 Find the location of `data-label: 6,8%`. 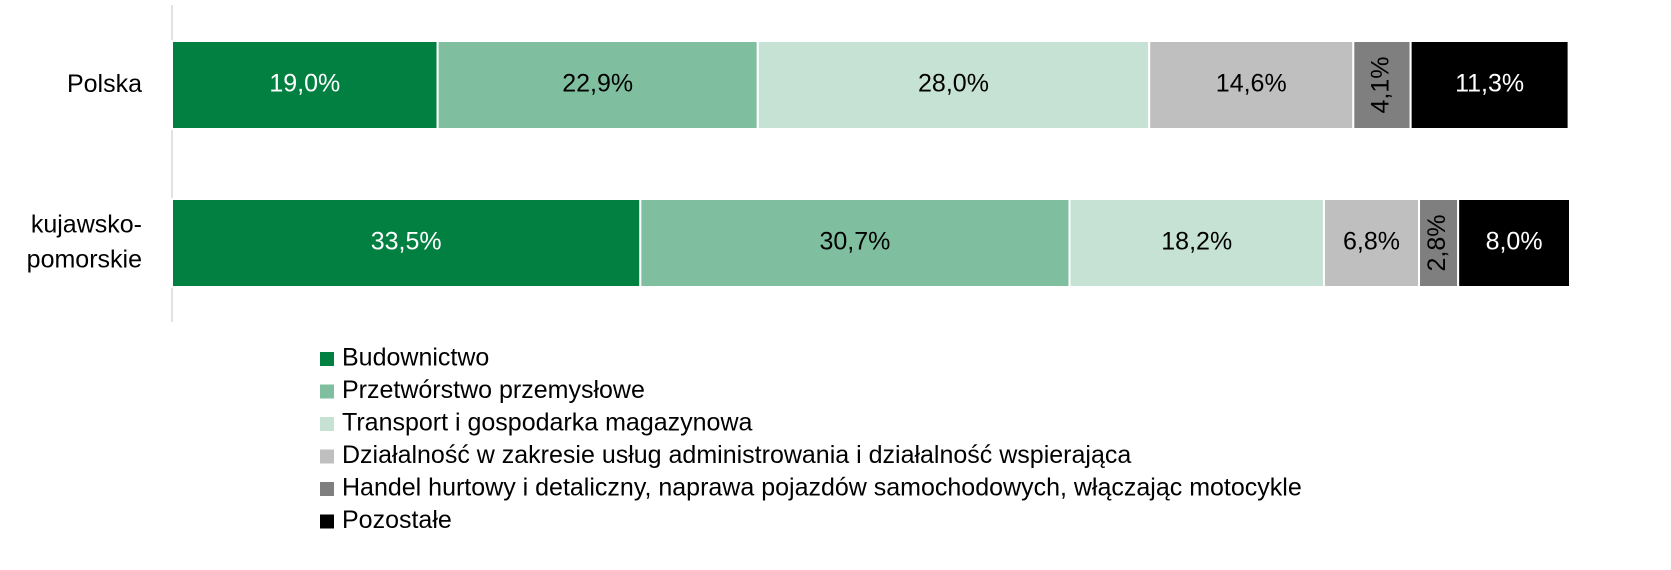

data-label: 6,8% is located at coordinates (1371, 242).